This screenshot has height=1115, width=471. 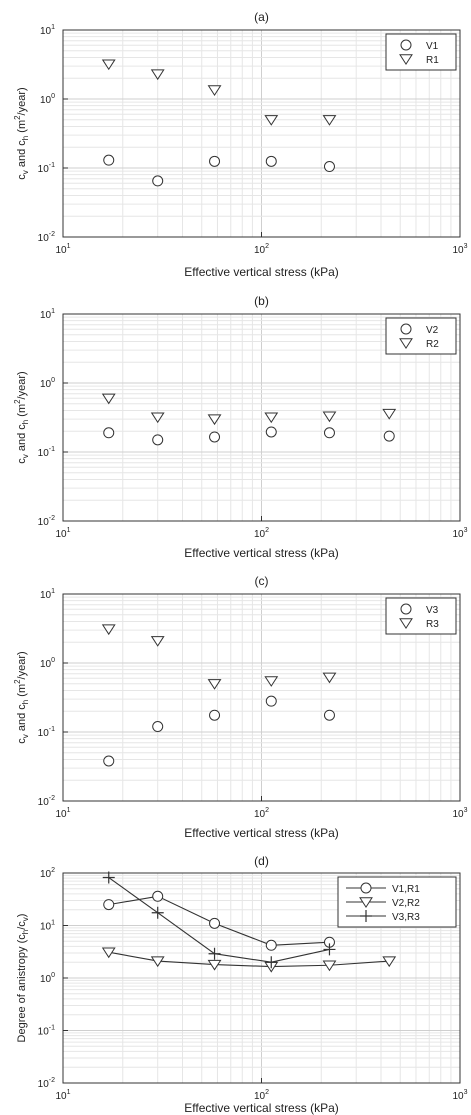 I want to click on legend-label: V3,R3, so click(x=406, y=917).